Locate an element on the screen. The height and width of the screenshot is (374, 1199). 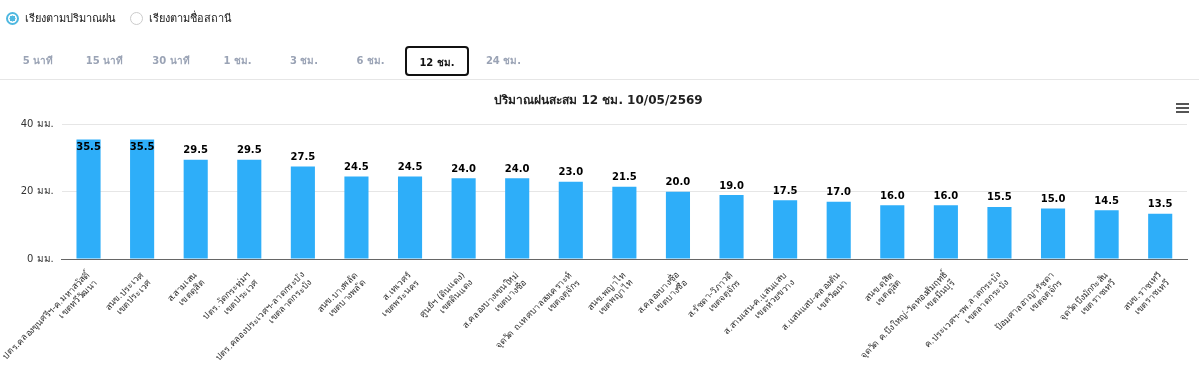
text: 3 ชม. is located at coordinates (304, 61).